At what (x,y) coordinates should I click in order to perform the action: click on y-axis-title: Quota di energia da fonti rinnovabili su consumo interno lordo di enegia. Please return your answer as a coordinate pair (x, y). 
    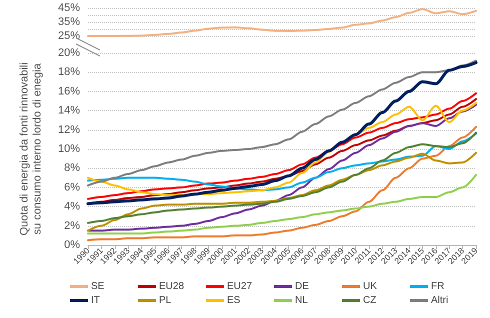
    Looking at the image, I should click on (31, 149).